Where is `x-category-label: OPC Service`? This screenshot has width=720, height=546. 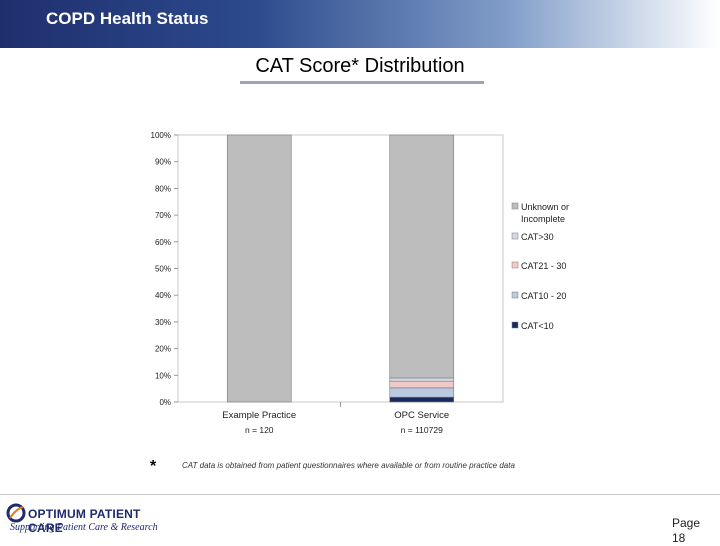
x-category-label: OPC Service is located at coordinates (421, 415).